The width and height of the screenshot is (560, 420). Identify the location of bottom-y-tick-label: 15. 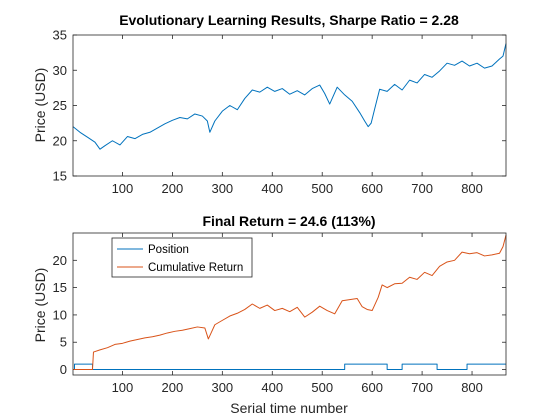
(60, 287).